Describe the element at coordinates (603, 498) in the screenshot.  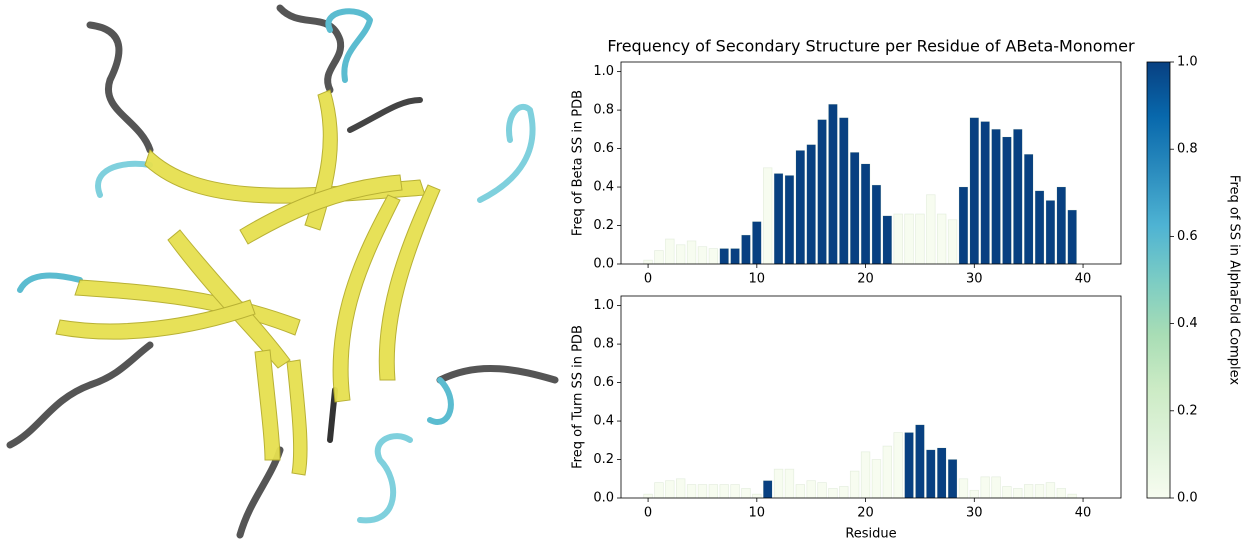
I see `y-tick-label: 0.0` at that location.